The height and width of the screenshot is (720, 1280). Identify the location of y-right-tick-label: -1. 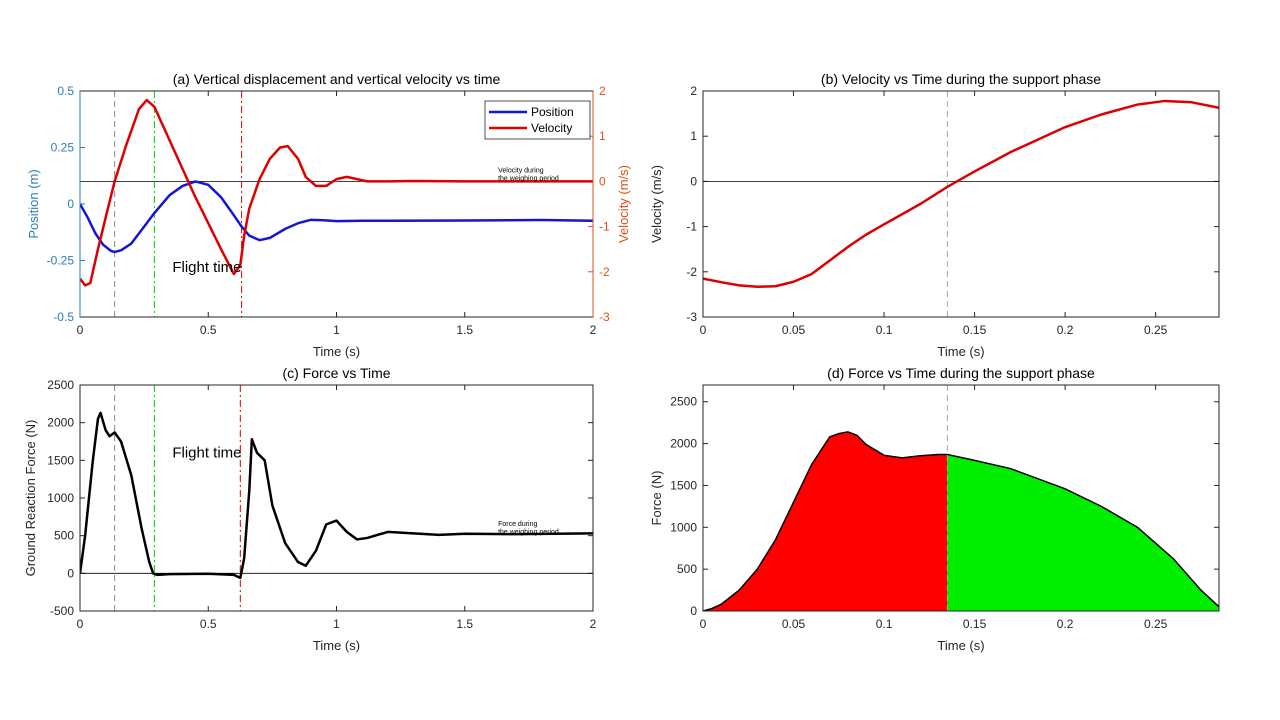
(604, 227).